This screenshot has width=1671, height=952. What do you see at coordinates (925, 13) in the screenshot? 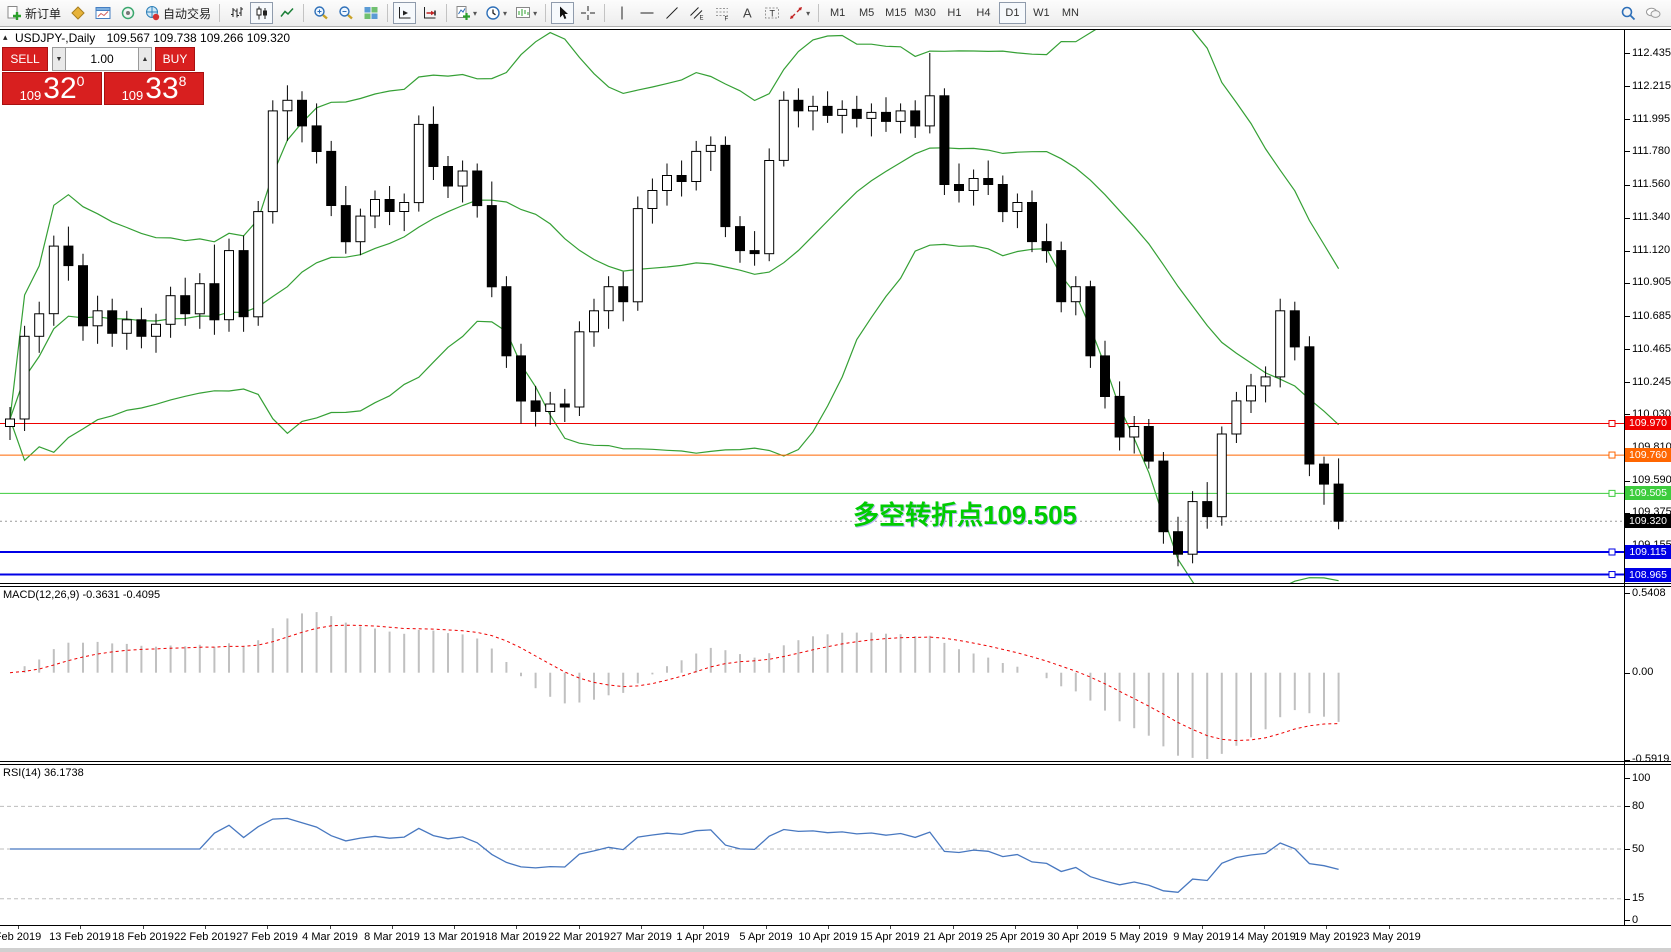
I see `timeframe-m30: M30` at bounding box center [925, 13].